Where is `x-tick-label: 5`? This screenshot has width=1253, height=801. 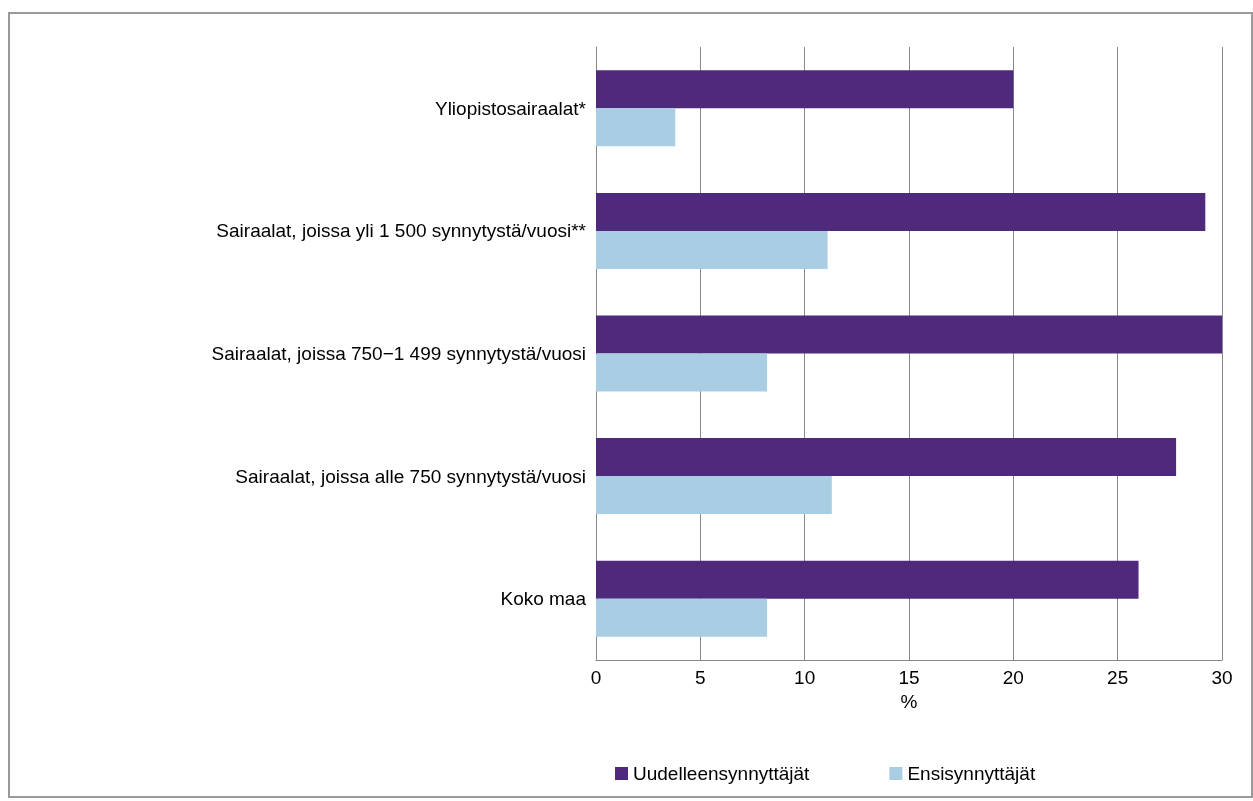
x-tick-label: 5 is located at coordinates (700, 677).